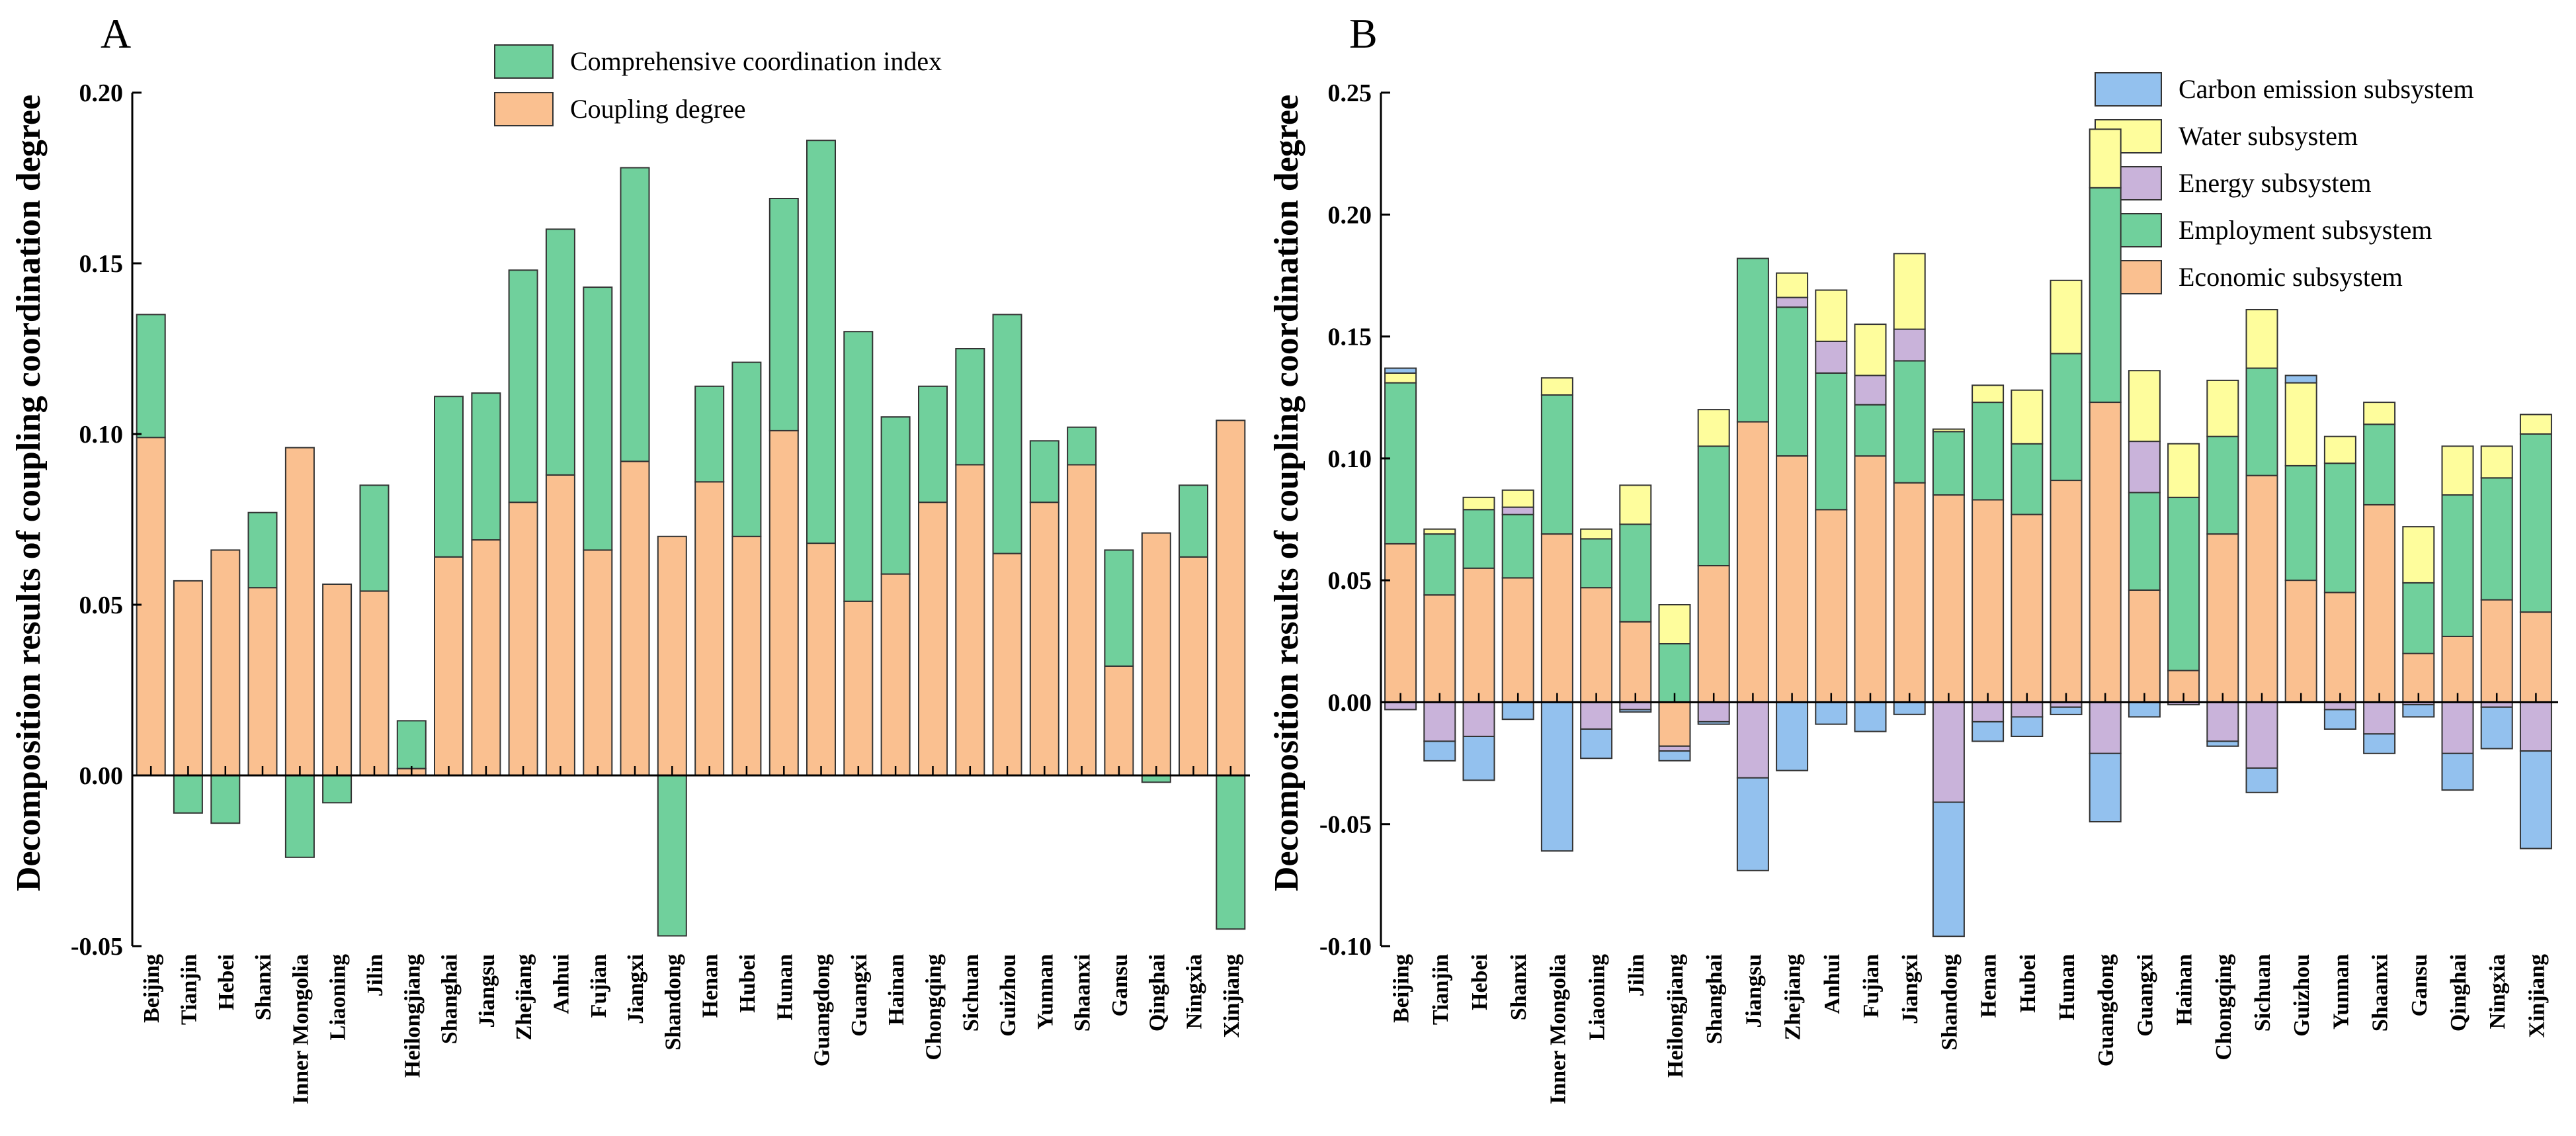 This screenshot has width=2576, height=1136. Describe the element at coordinates (1870, 390) in the screenshot. I see `panel-b-bar-fujian-energy-subsystem` at that location.